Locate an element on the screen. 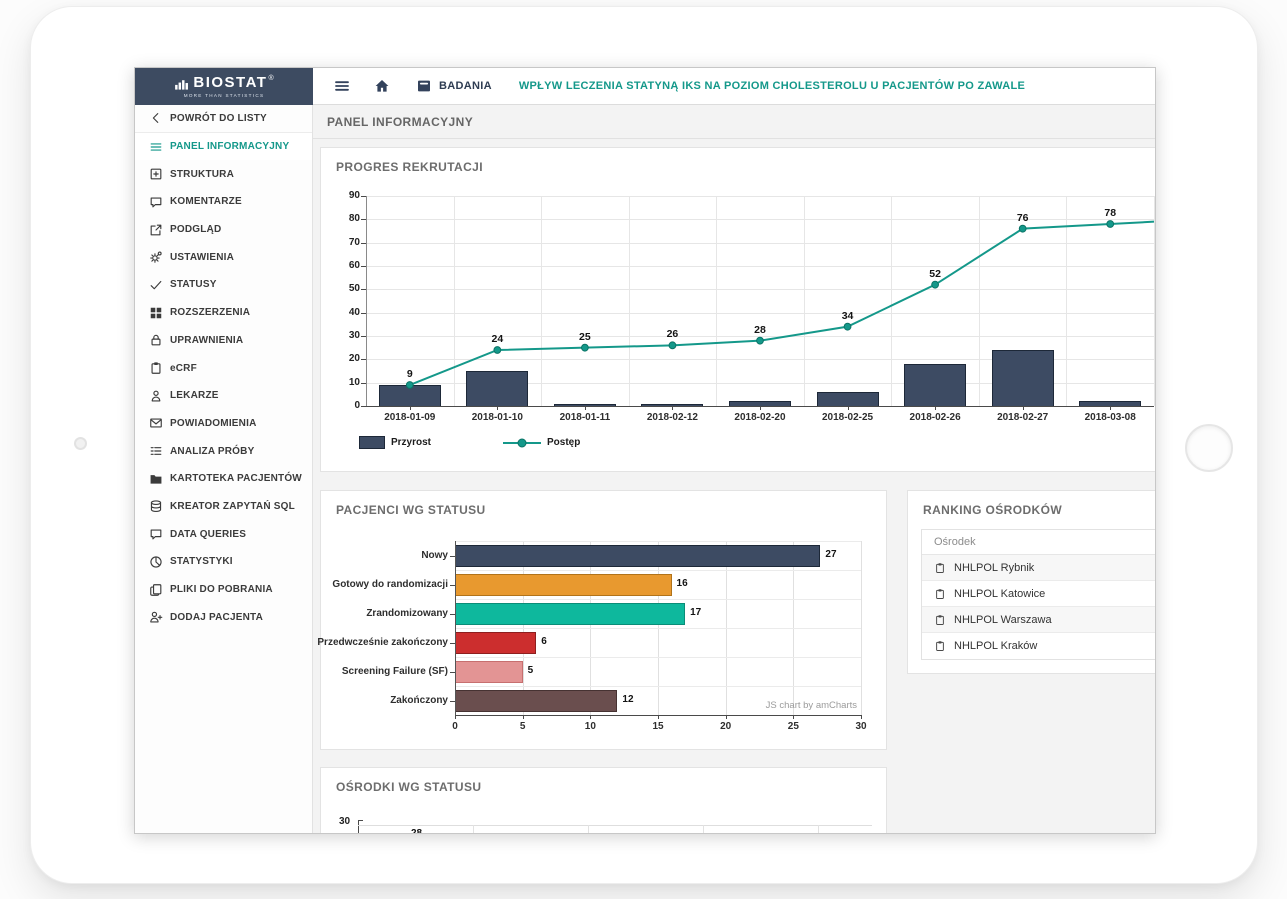 This screenshot has width=1287, height=899. sidebar-item-label: LEKARZE is located at coordinates (194, 396).